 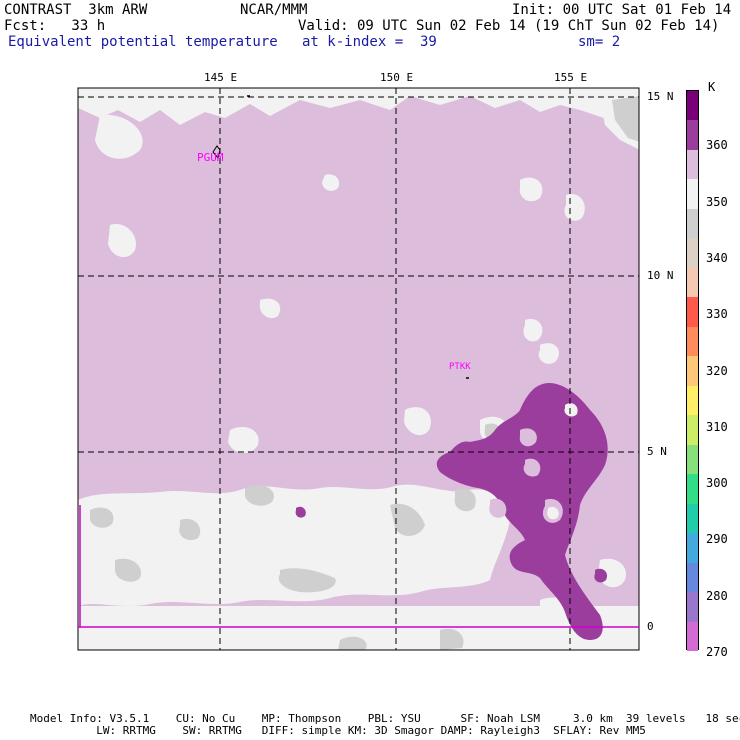 I want to click on colorbar-unit: K, so click(x=712, y=87).